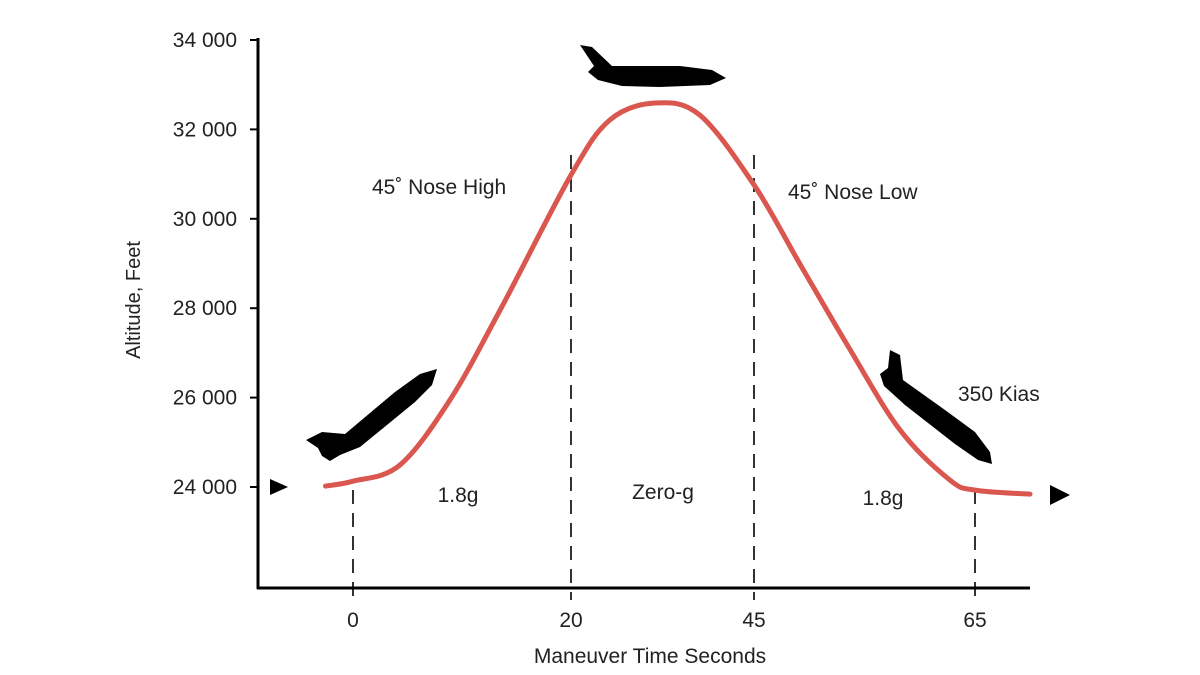  I want to click on y-tick-label: 32 000, so click(205, 129).